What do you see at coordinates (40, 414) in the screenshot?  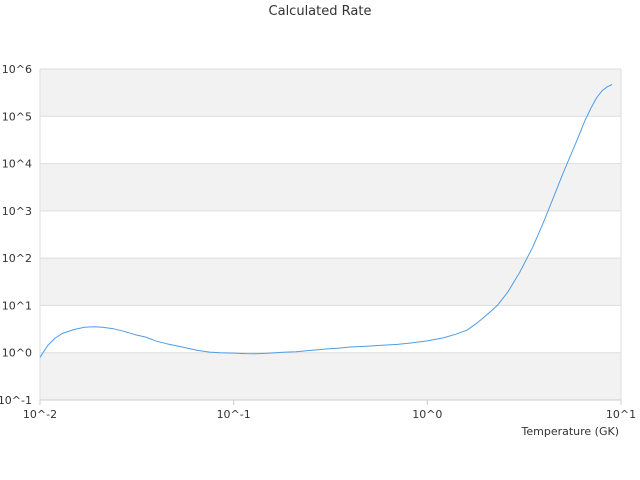 I see `x-tick-label: 10^-2` at bounding box center [40, 414].